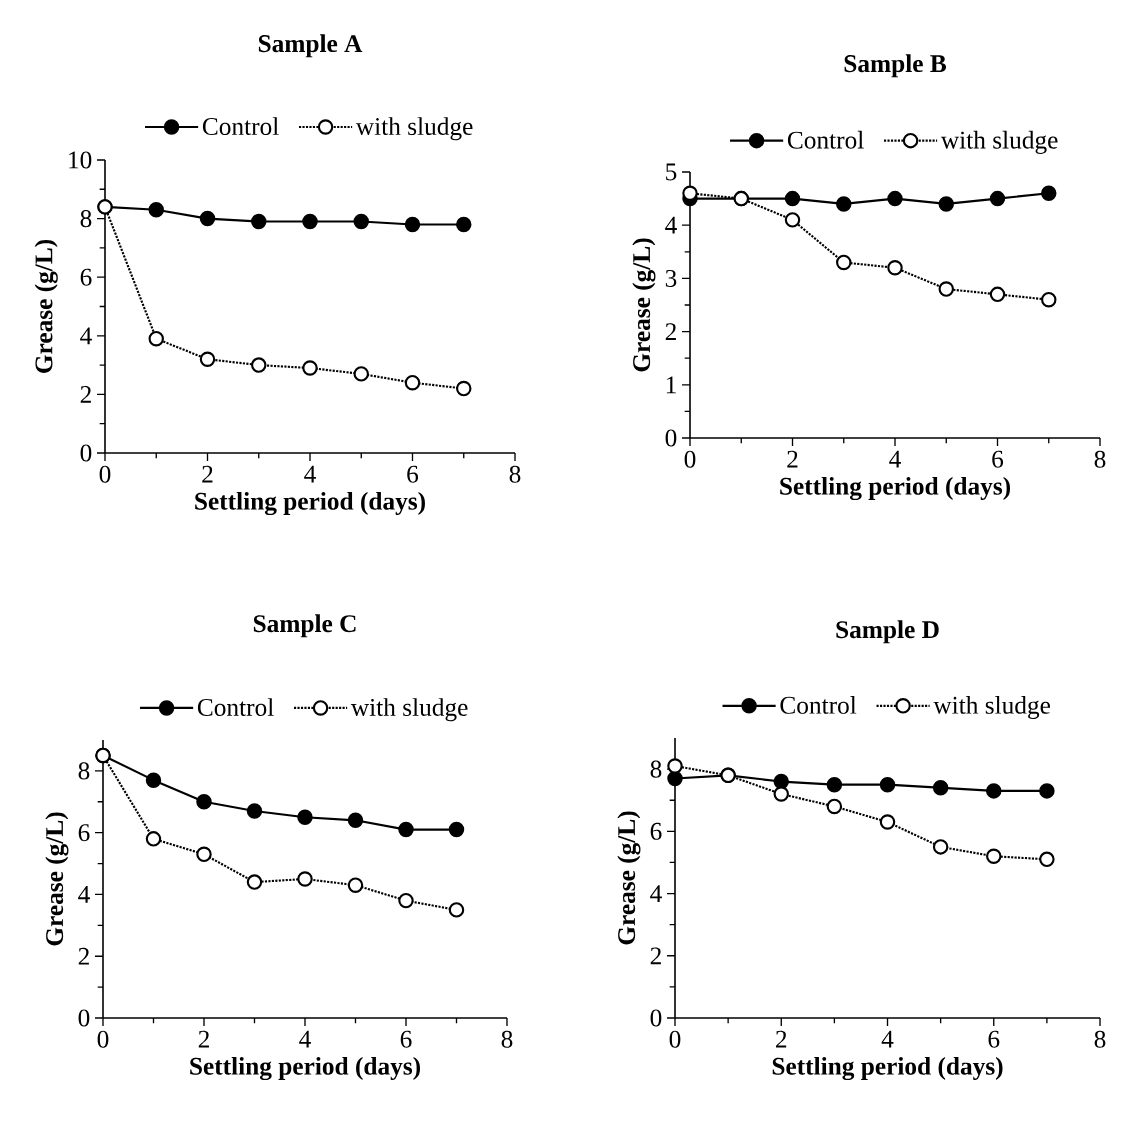 The width and height of the screenshot is (1131, 1145). Describe the element at coordinates (304, 626) in the screenshot. I see `chart-title: Sample C` at that location.